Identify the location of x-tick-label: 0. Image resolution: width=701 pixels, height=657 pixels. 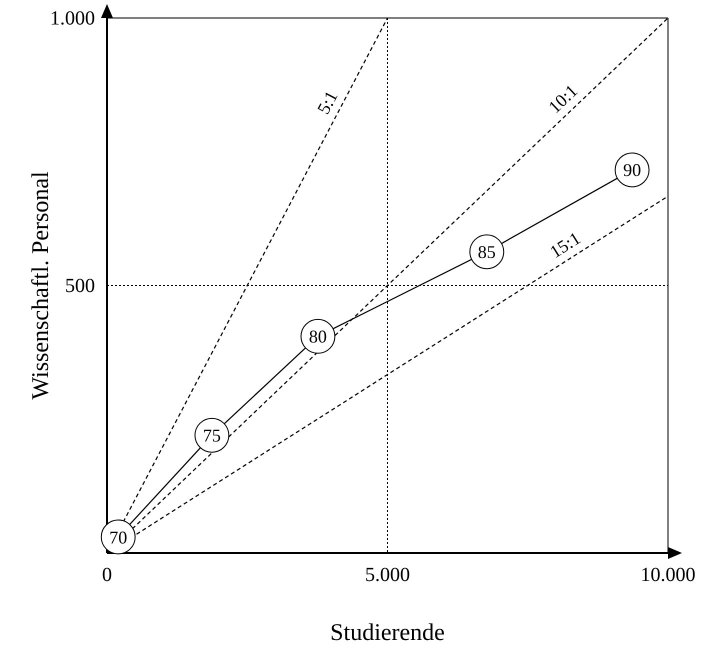
(107, 575).